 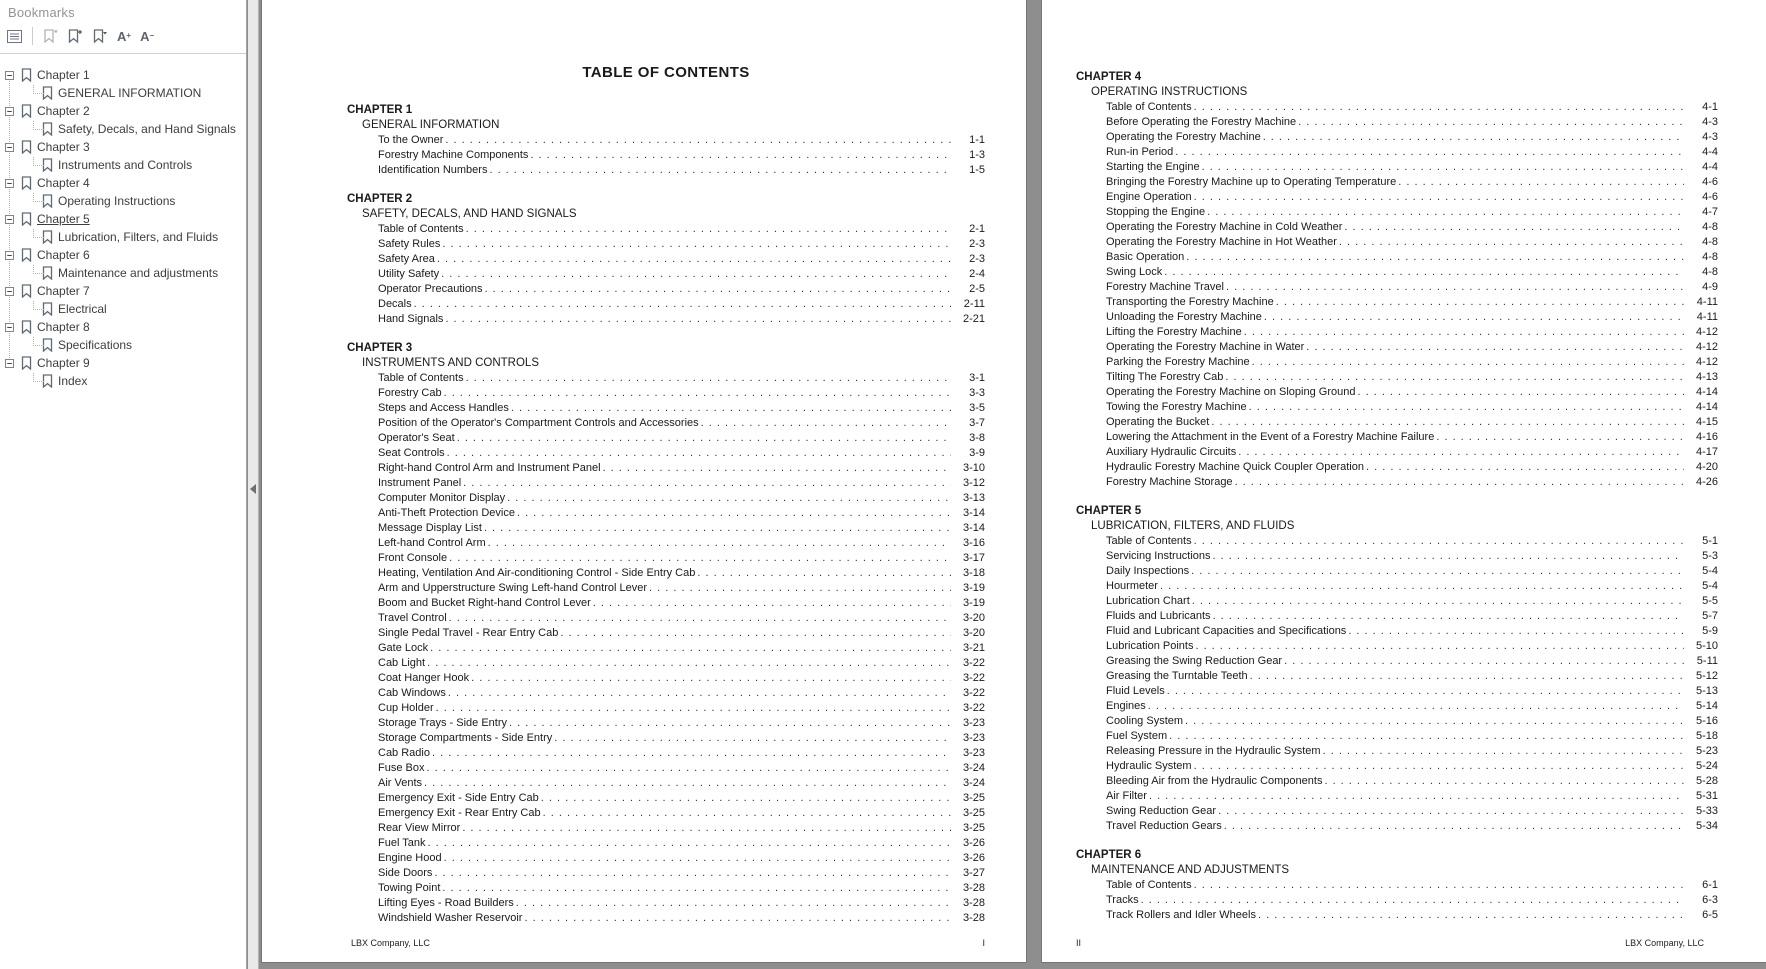 I want to click on new-bookmark-disabled-icon, so click(x=50, y=36).